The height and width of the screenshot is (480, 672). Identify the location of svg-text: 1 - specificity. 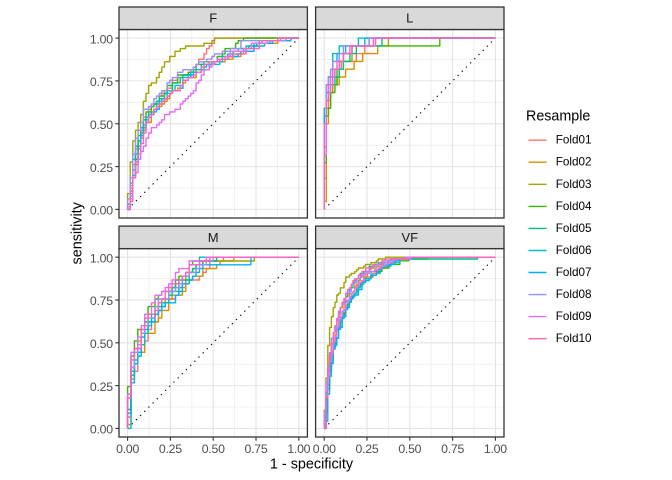
(312, 465).